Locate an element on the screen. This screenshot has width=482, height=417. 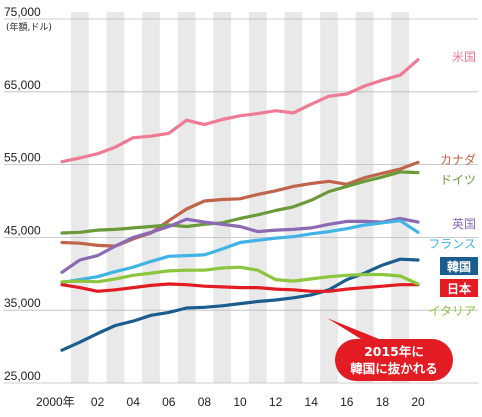
annotation-callout: 2015年に 韓国に抜かれる is located at coordinates (390, 349).